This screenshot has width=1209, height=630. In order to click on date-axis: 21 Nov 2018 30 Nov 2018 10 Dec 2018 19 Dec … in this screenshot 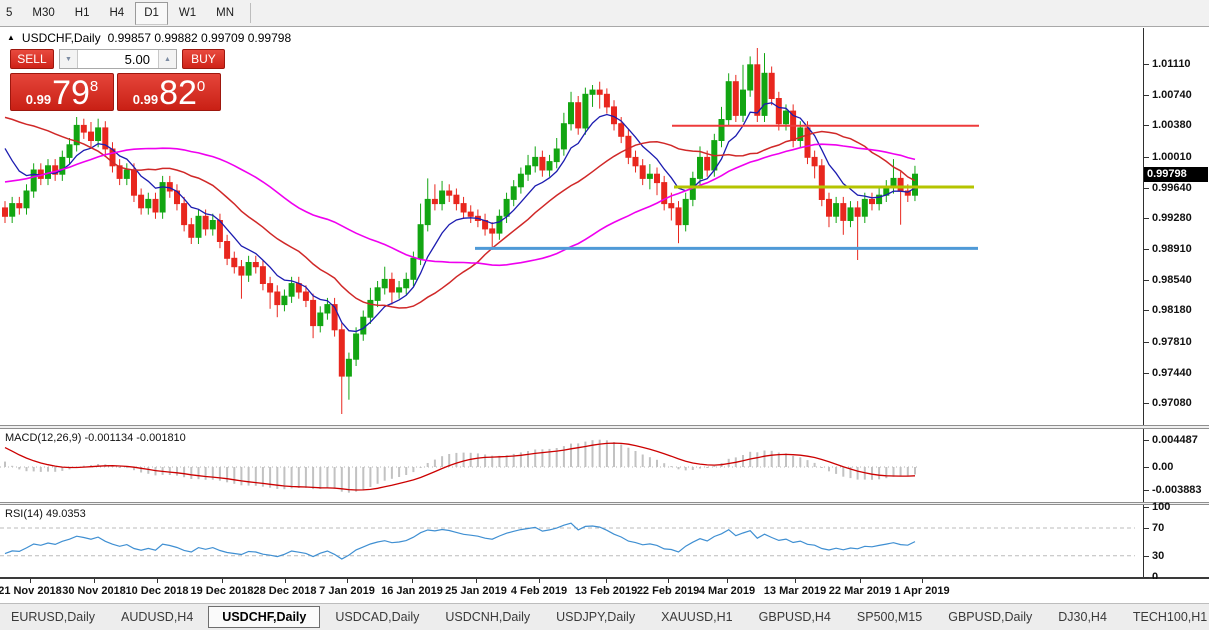, I will do `click(604, 592)`.